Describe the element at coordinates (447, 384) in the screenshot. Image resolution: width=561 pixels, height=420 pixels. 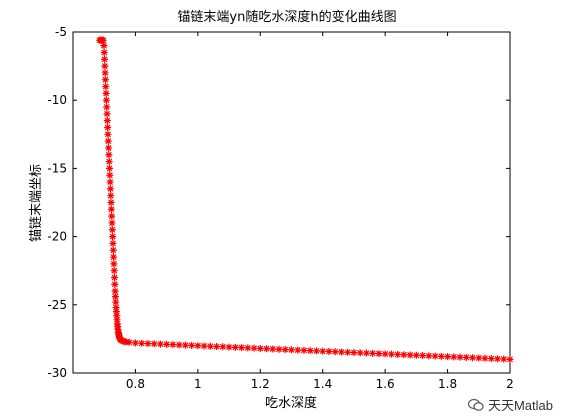
I see `x-tick-label: 1.8` at that location.